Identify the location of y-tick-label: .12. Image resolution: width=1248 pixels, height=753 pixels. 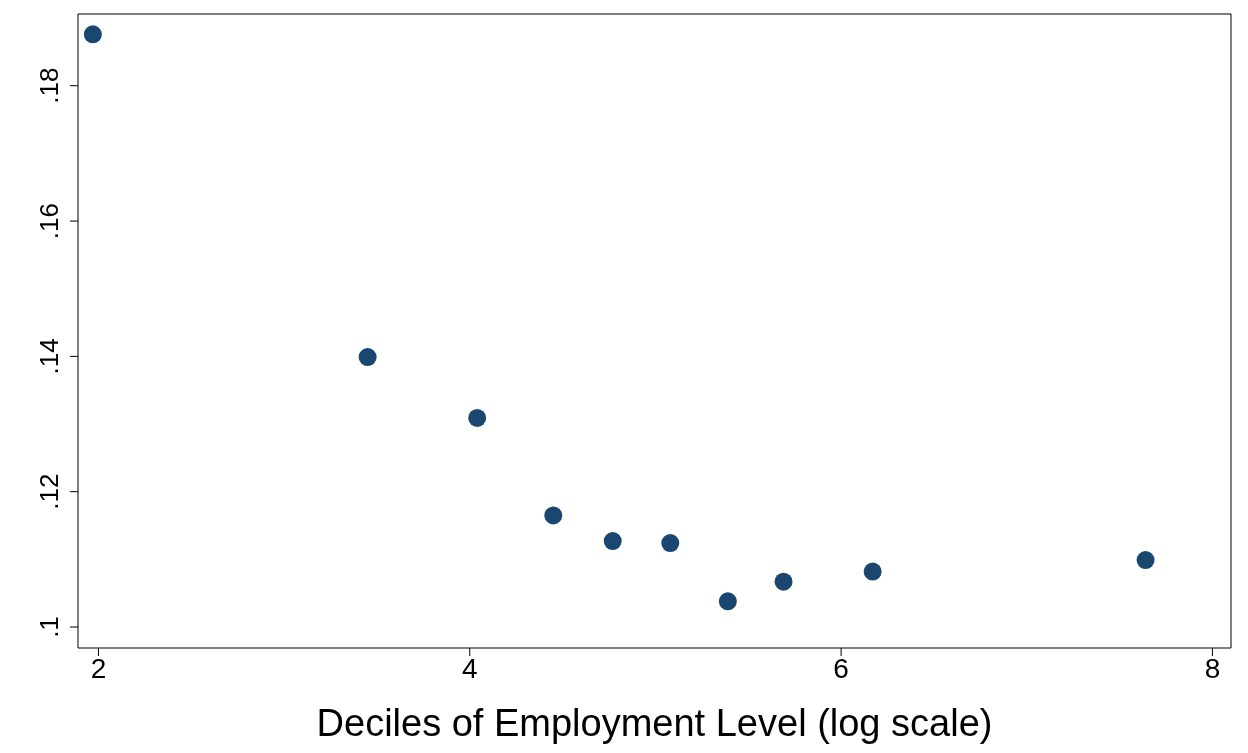
(49, 491).